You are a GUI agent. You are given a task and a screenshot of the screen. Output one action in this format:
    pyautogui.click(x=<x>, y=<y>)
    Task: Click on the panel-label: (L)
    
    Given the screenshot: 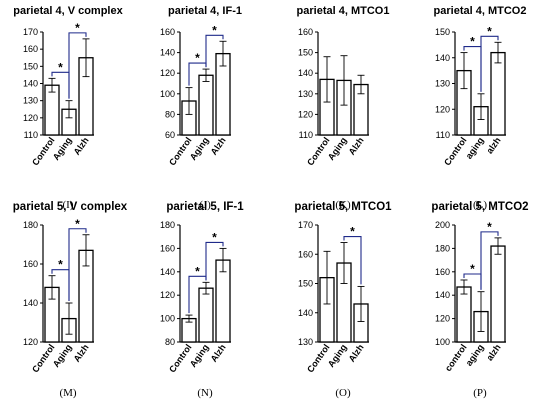 What is the action you would take?
    pyautogui.click(x=480, y=205)
    